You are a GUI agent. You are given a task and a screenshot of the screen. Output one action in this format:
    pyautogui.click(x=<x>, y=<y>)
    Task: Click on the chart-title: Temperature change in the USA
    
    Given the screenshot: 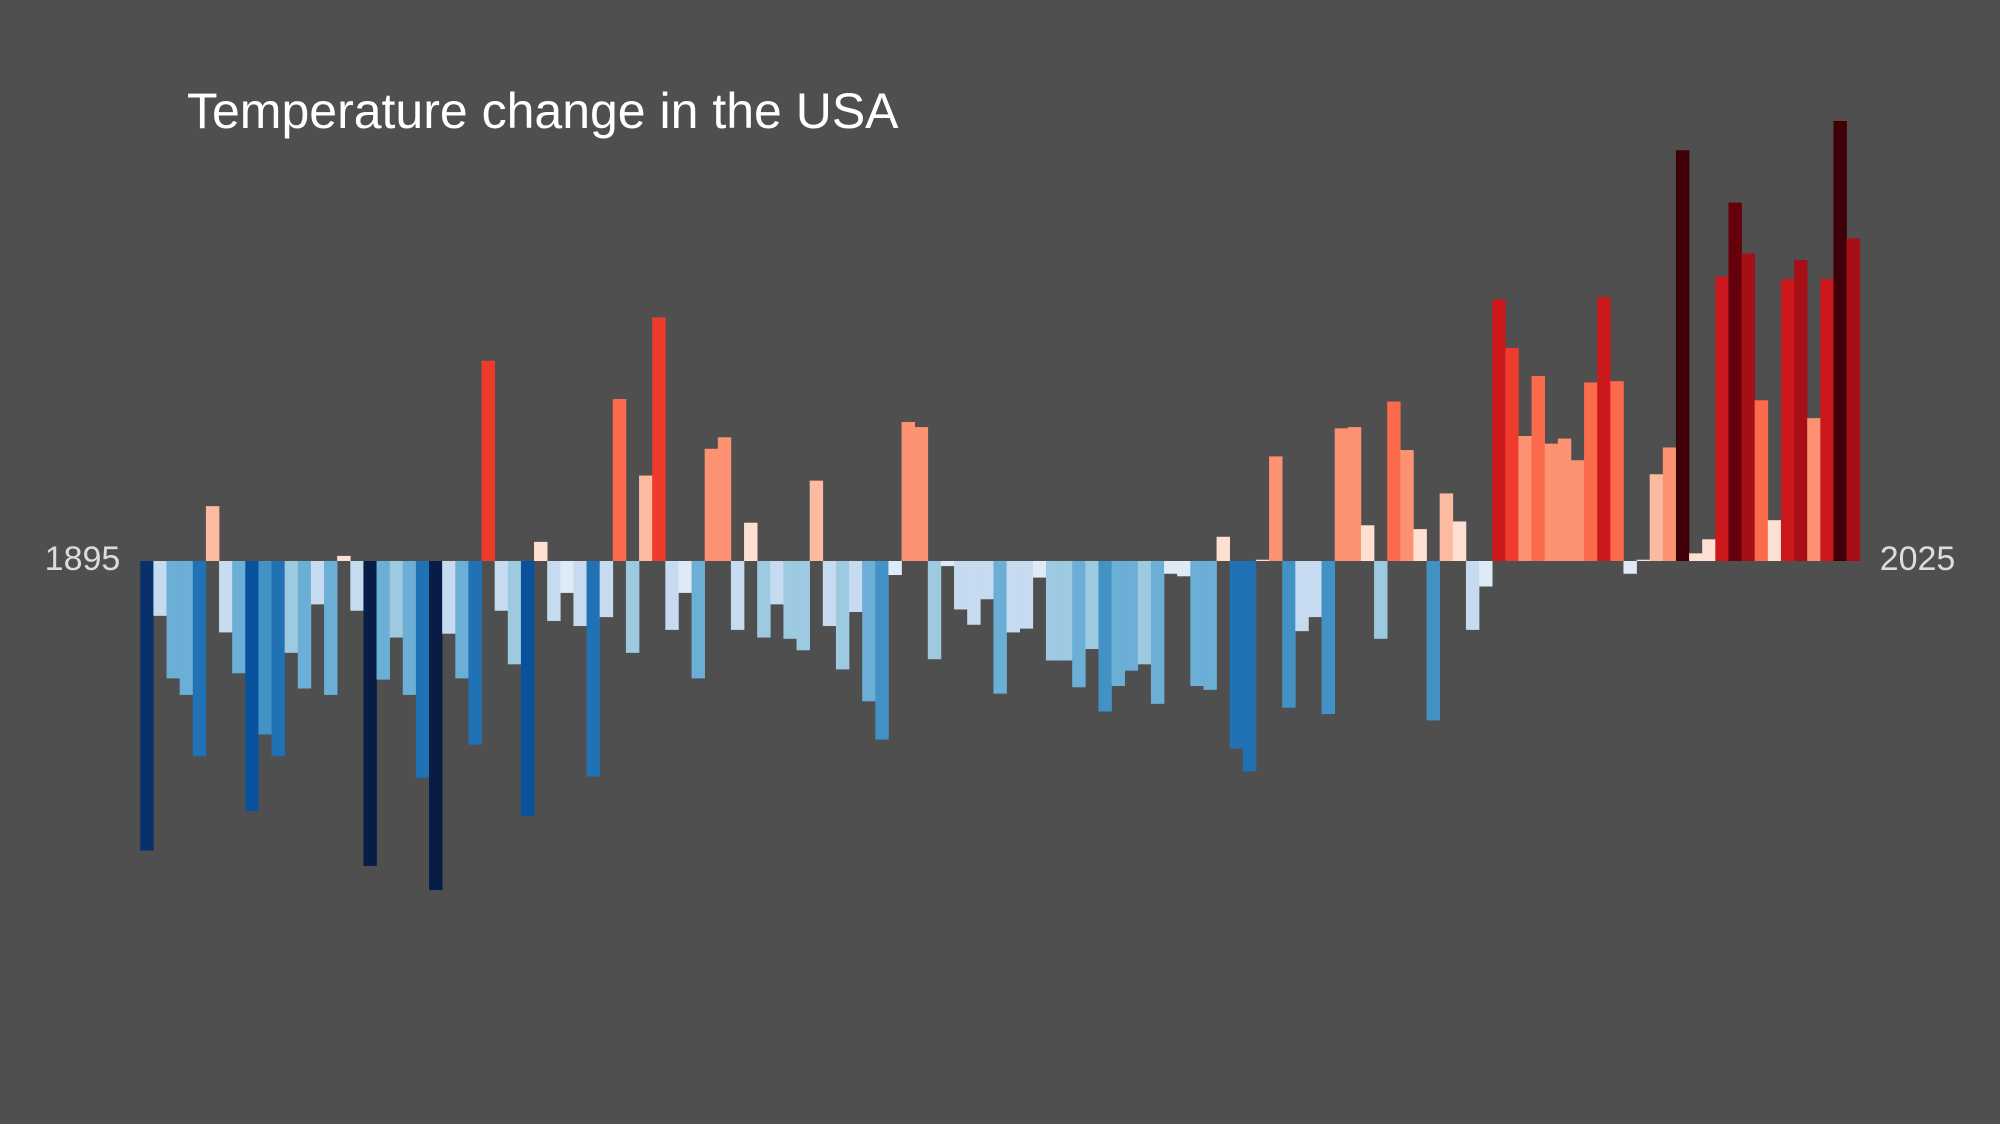 What is the action you would take?
    pyautogui.click(x=543, y=111)
    